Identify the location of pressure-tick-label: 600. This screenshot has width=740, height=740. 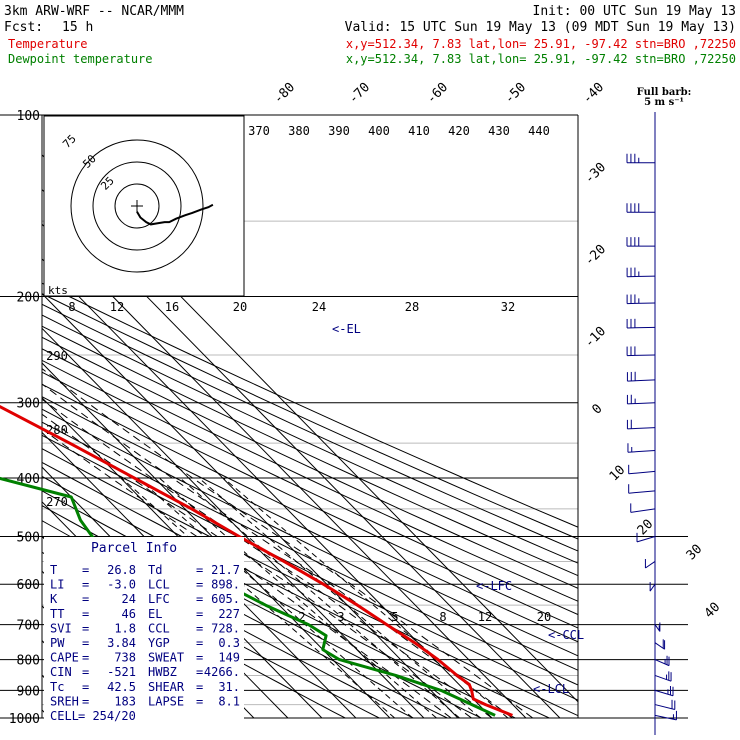
(28, 585).